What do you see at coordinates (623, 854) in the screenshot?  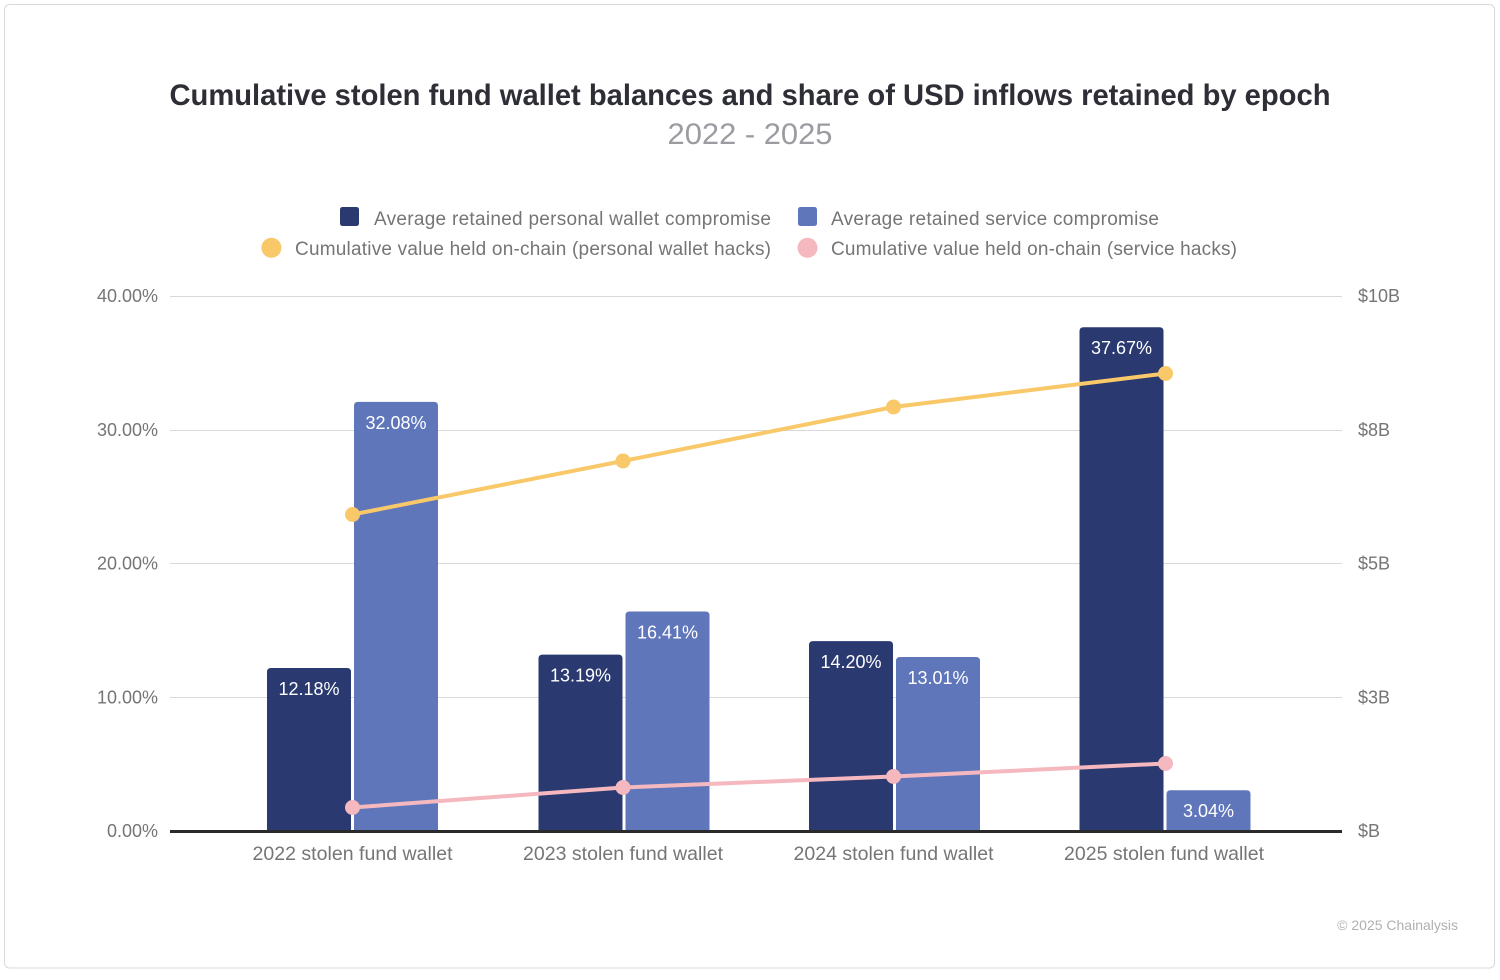 I see `svg-text: 2023 stolen fund wallet` at bounding box center [623, 854].